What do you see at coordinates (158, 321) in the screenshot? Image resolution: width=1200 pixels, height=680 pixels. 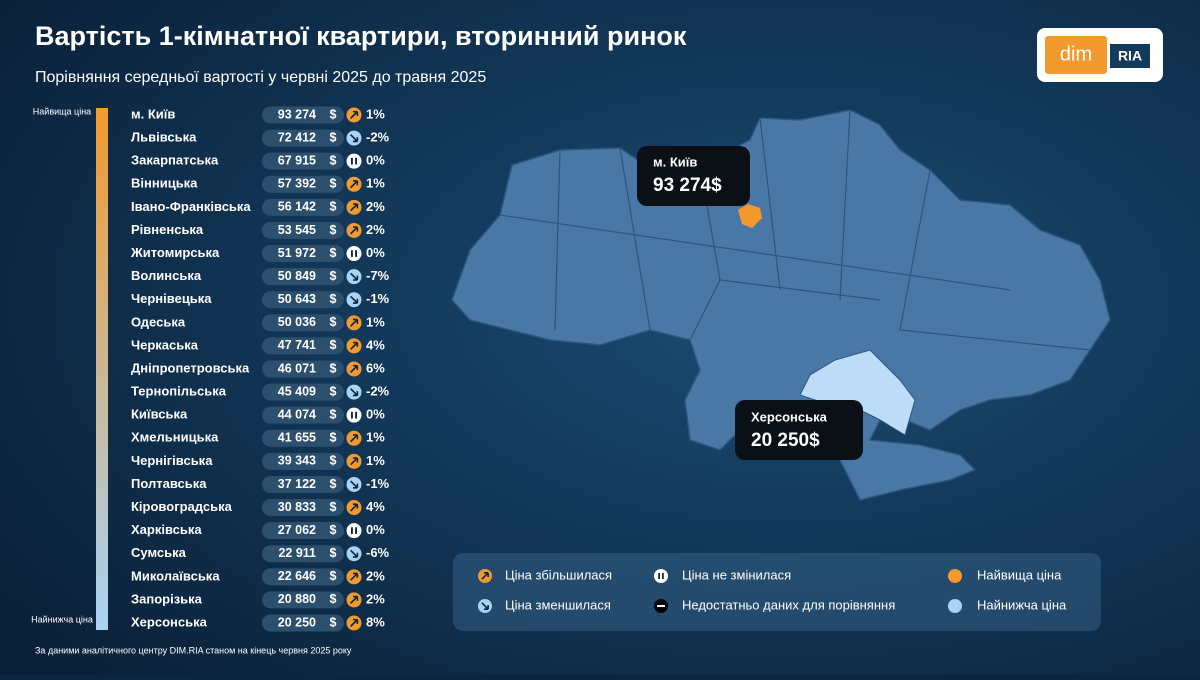 I see `region: Одеська` at bounding box center [158, 321].